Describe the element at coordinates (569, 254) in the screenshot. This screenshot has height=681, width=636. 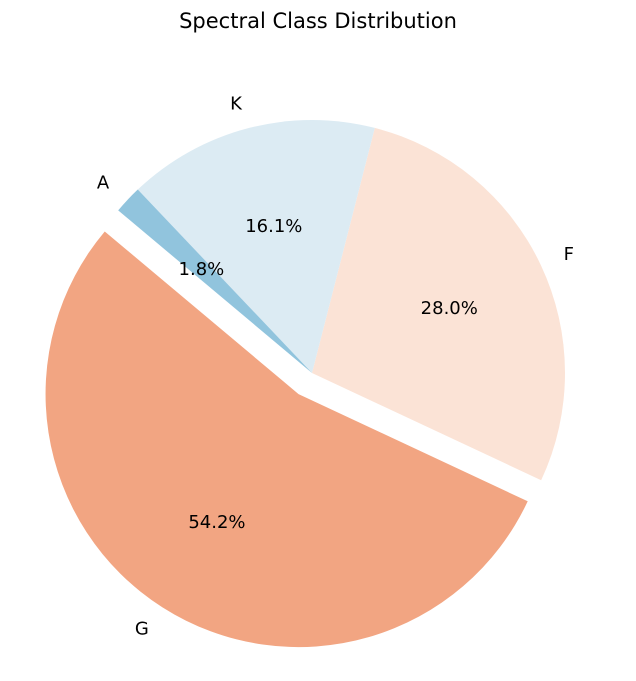
I see `slice-label-f: F` at that location.